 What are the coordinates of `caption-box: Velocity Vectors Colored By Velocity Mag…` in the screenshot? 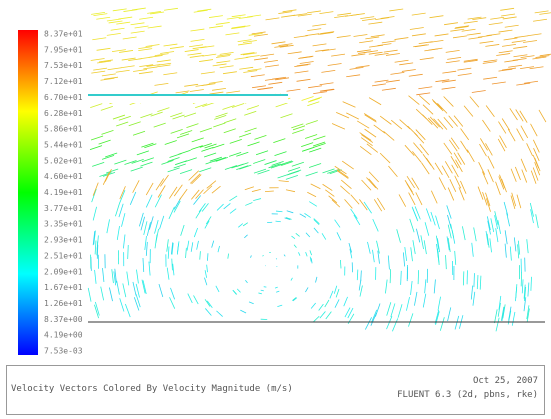 It's located at (275, 390).